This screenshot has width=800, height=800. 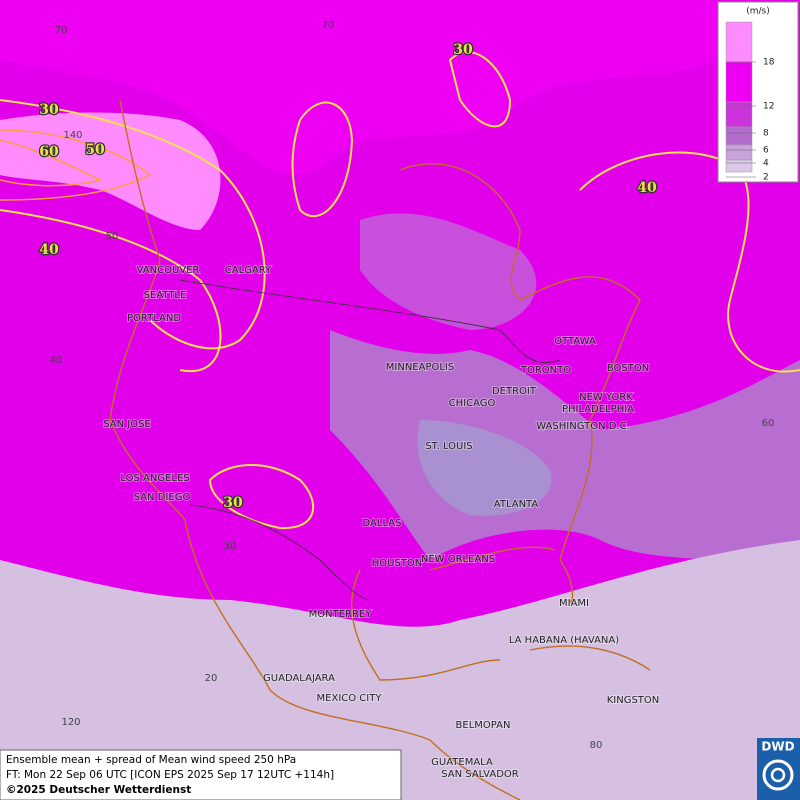 I want to click on graticule-label: 50, so click(x=112, y=236).